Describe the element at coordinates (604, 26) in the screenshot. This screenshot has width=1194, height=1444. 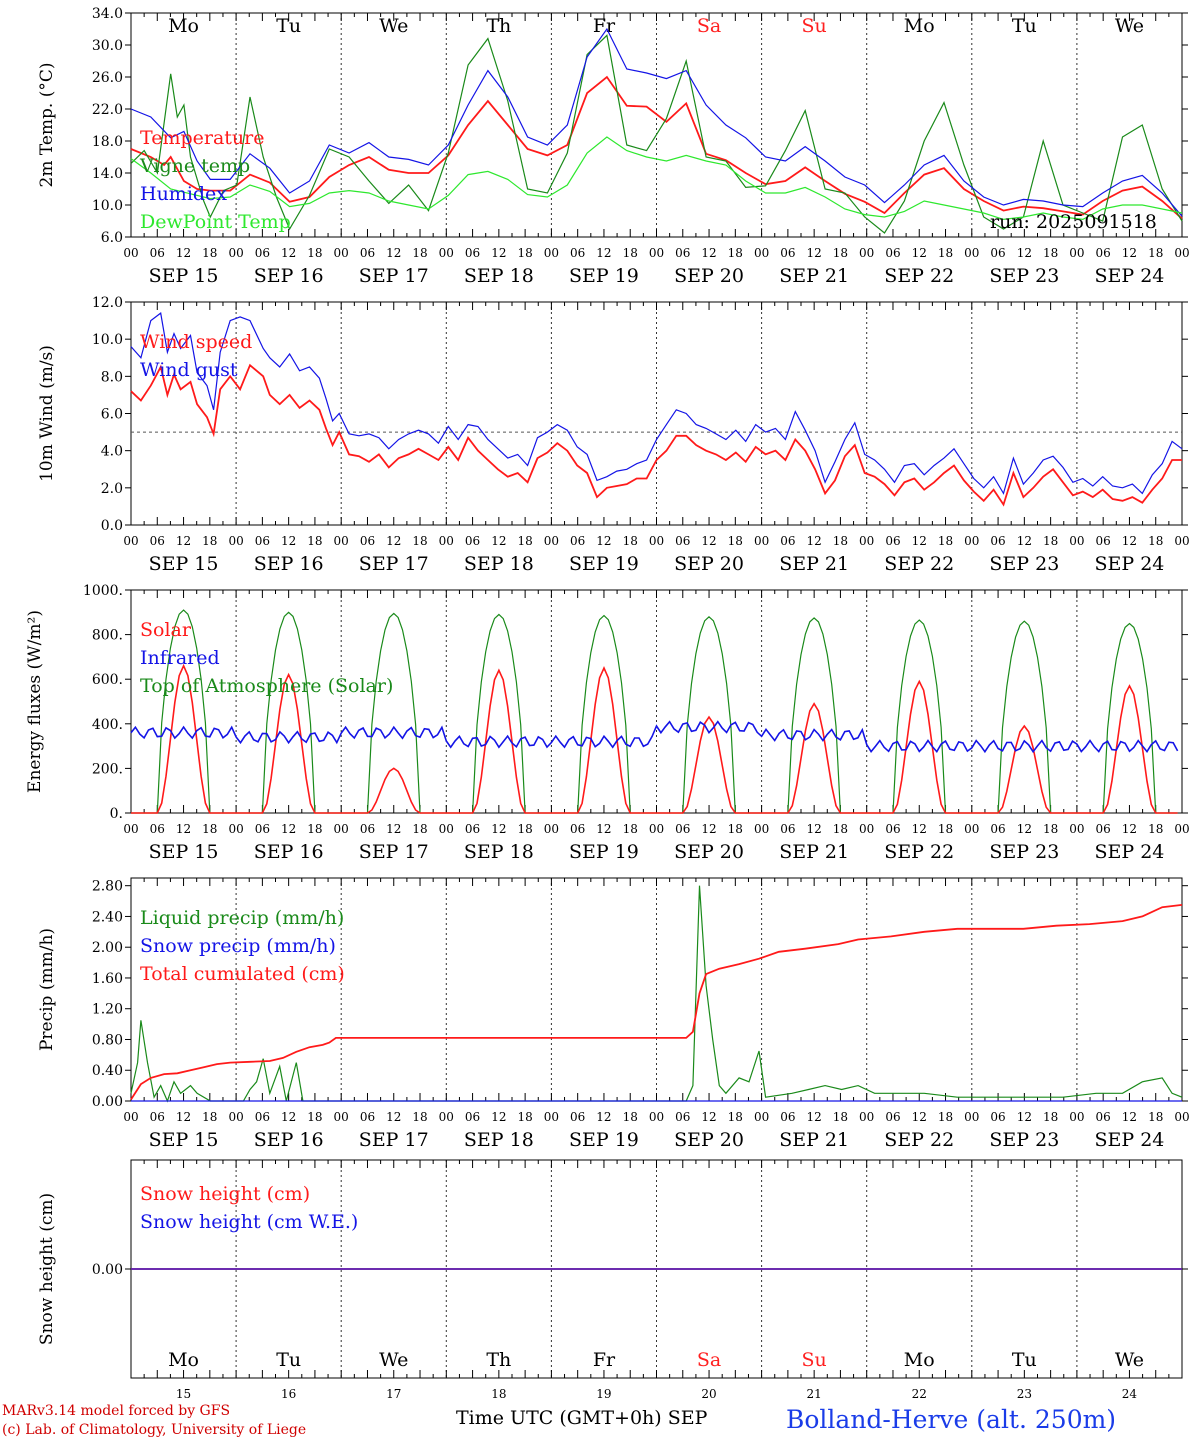
I see `day-label: Fr` at that location.